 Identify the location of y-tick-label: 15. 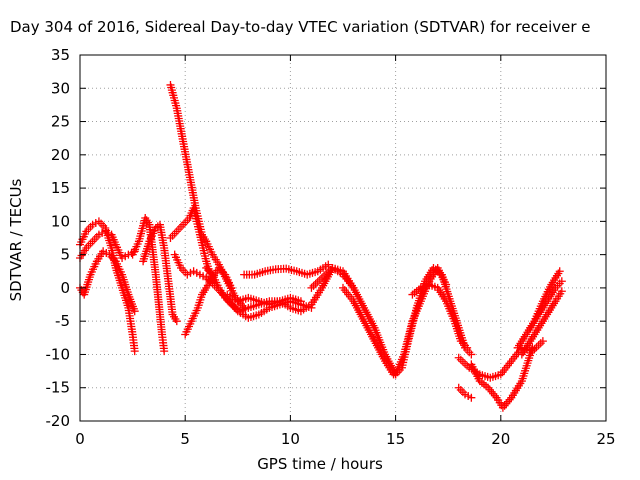
(60, 188).